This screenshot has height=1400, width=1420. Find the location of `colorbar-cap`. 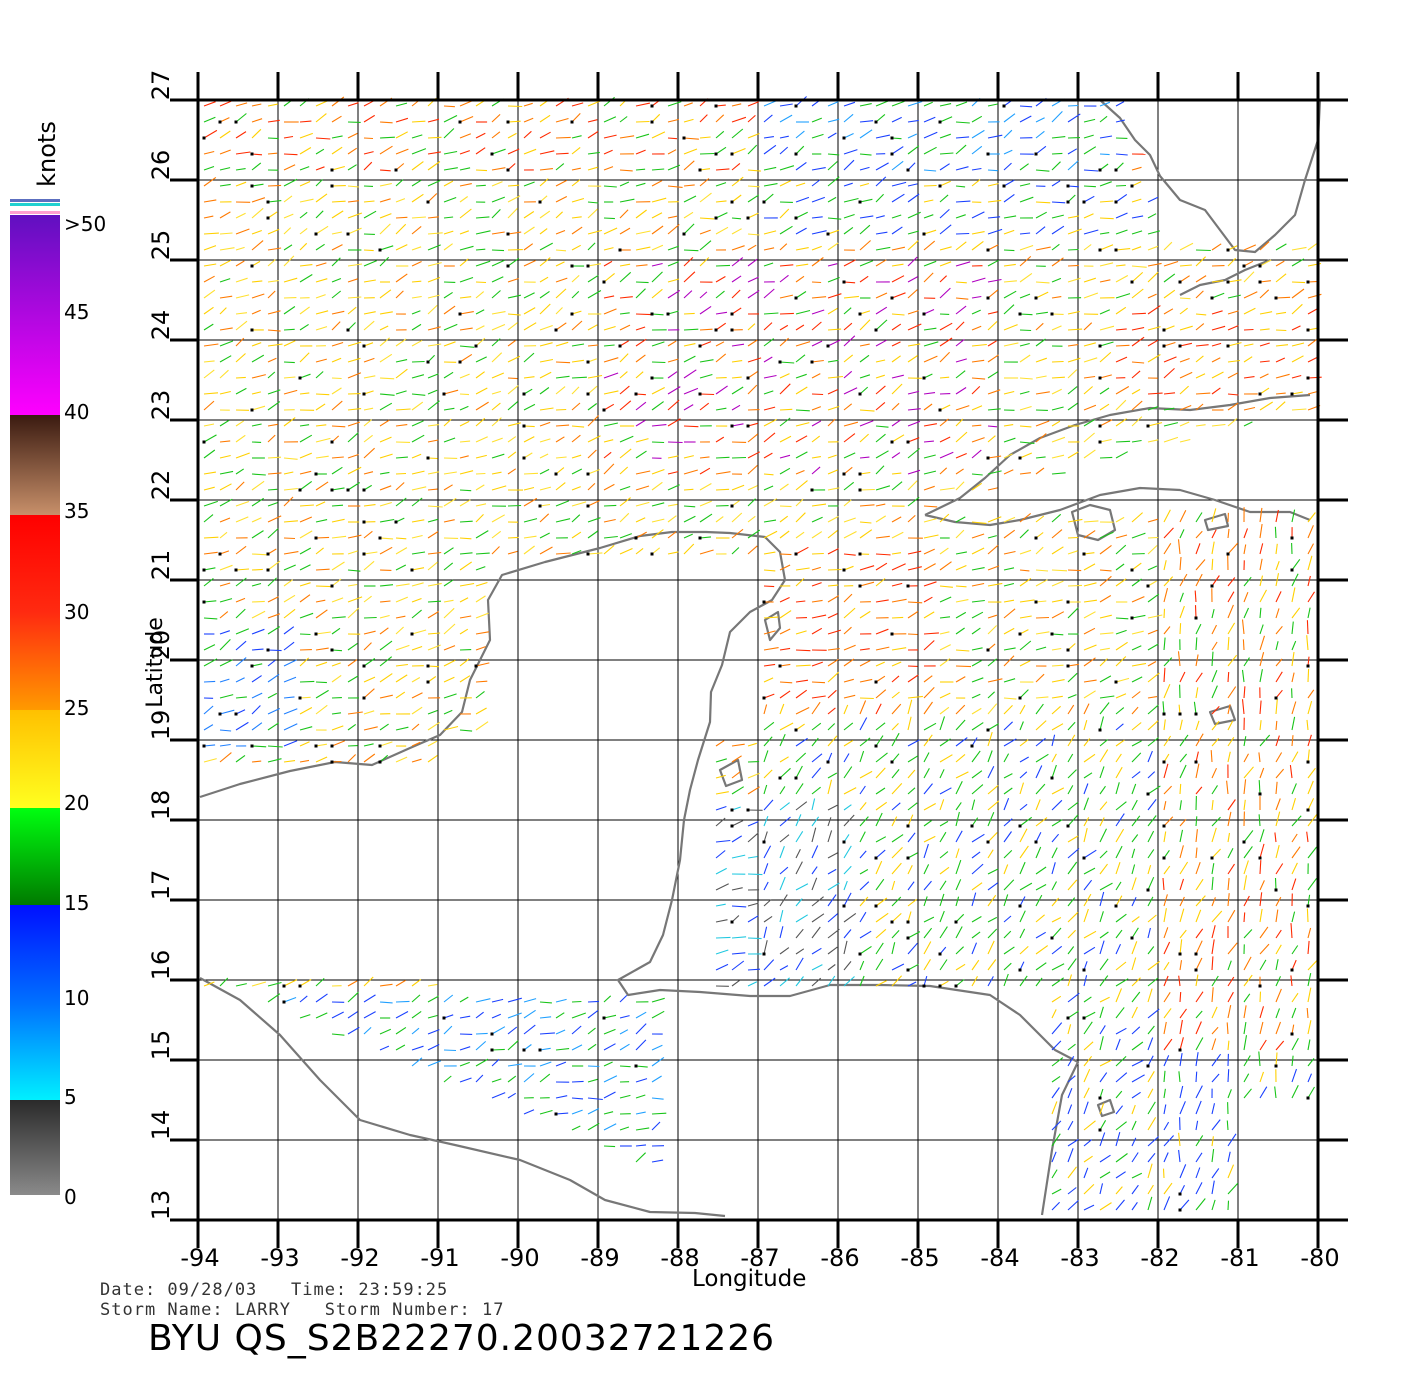

colorbar-cap is located at coordinates (35, 200).